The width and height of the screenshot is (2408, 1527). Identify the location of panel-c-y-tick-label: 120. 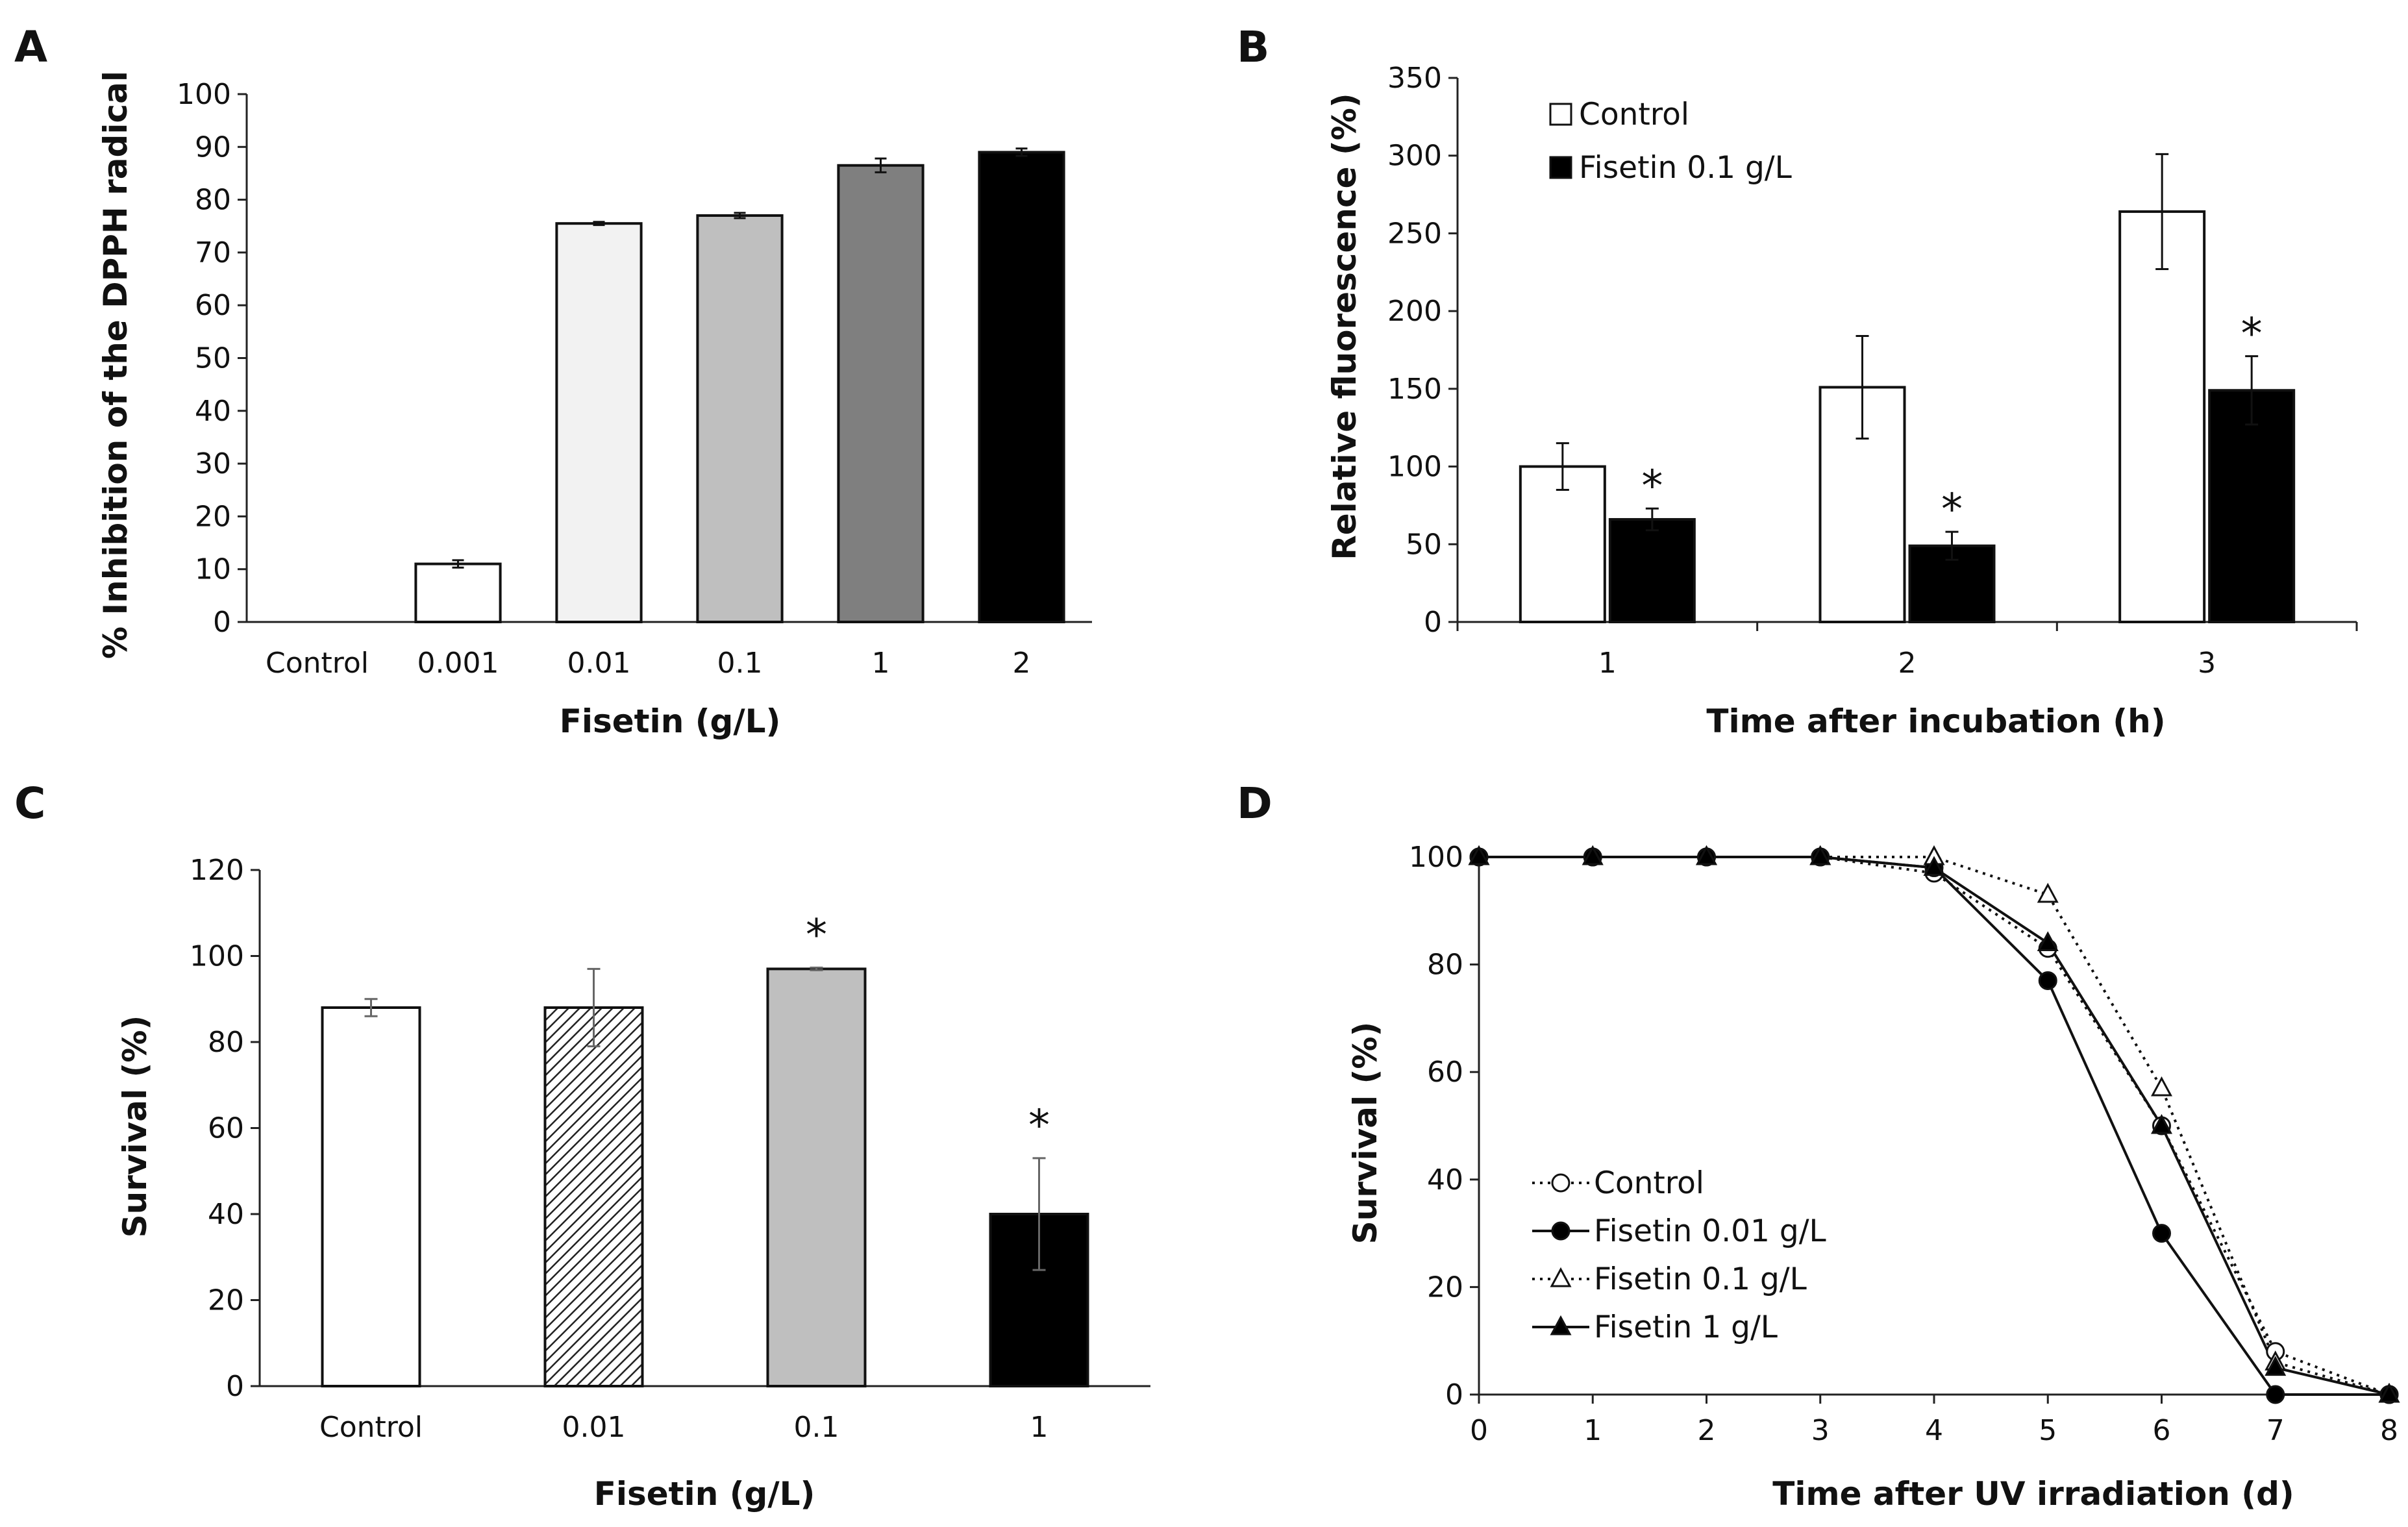
(217, 870).